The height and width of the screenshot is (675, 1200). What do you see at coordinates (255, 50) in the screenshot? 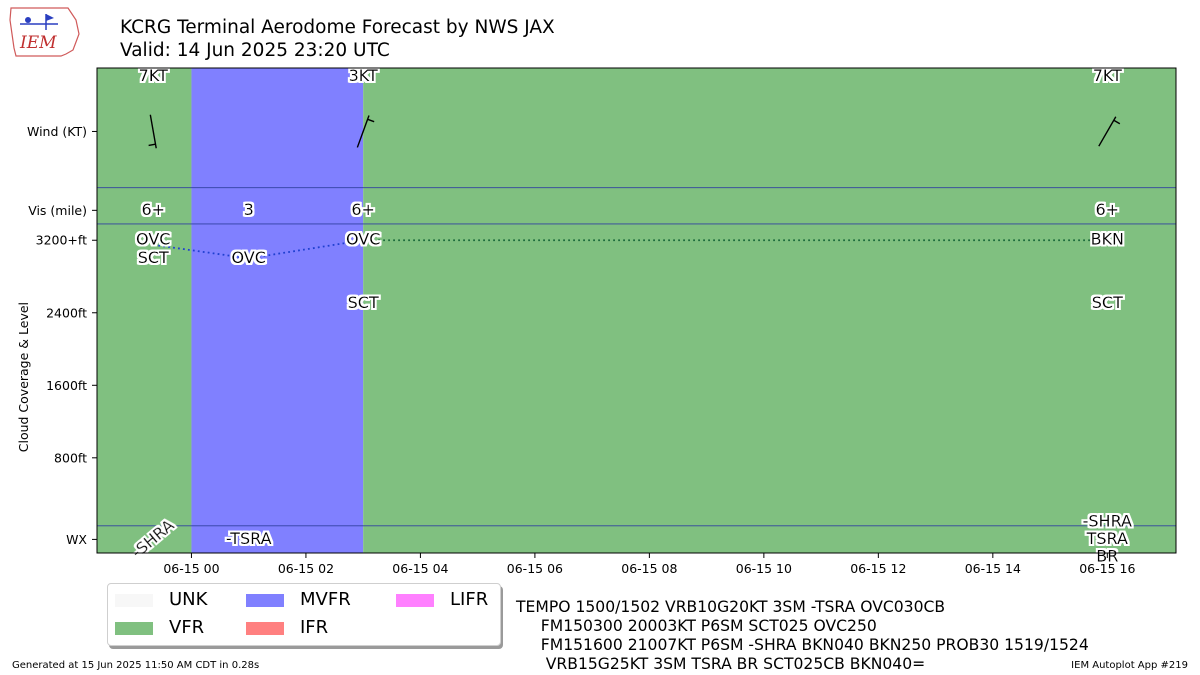
I see `chart-subtitle: Valid: 14 Jun 2025 23:20 UTC` at bounding box center [255, 50].